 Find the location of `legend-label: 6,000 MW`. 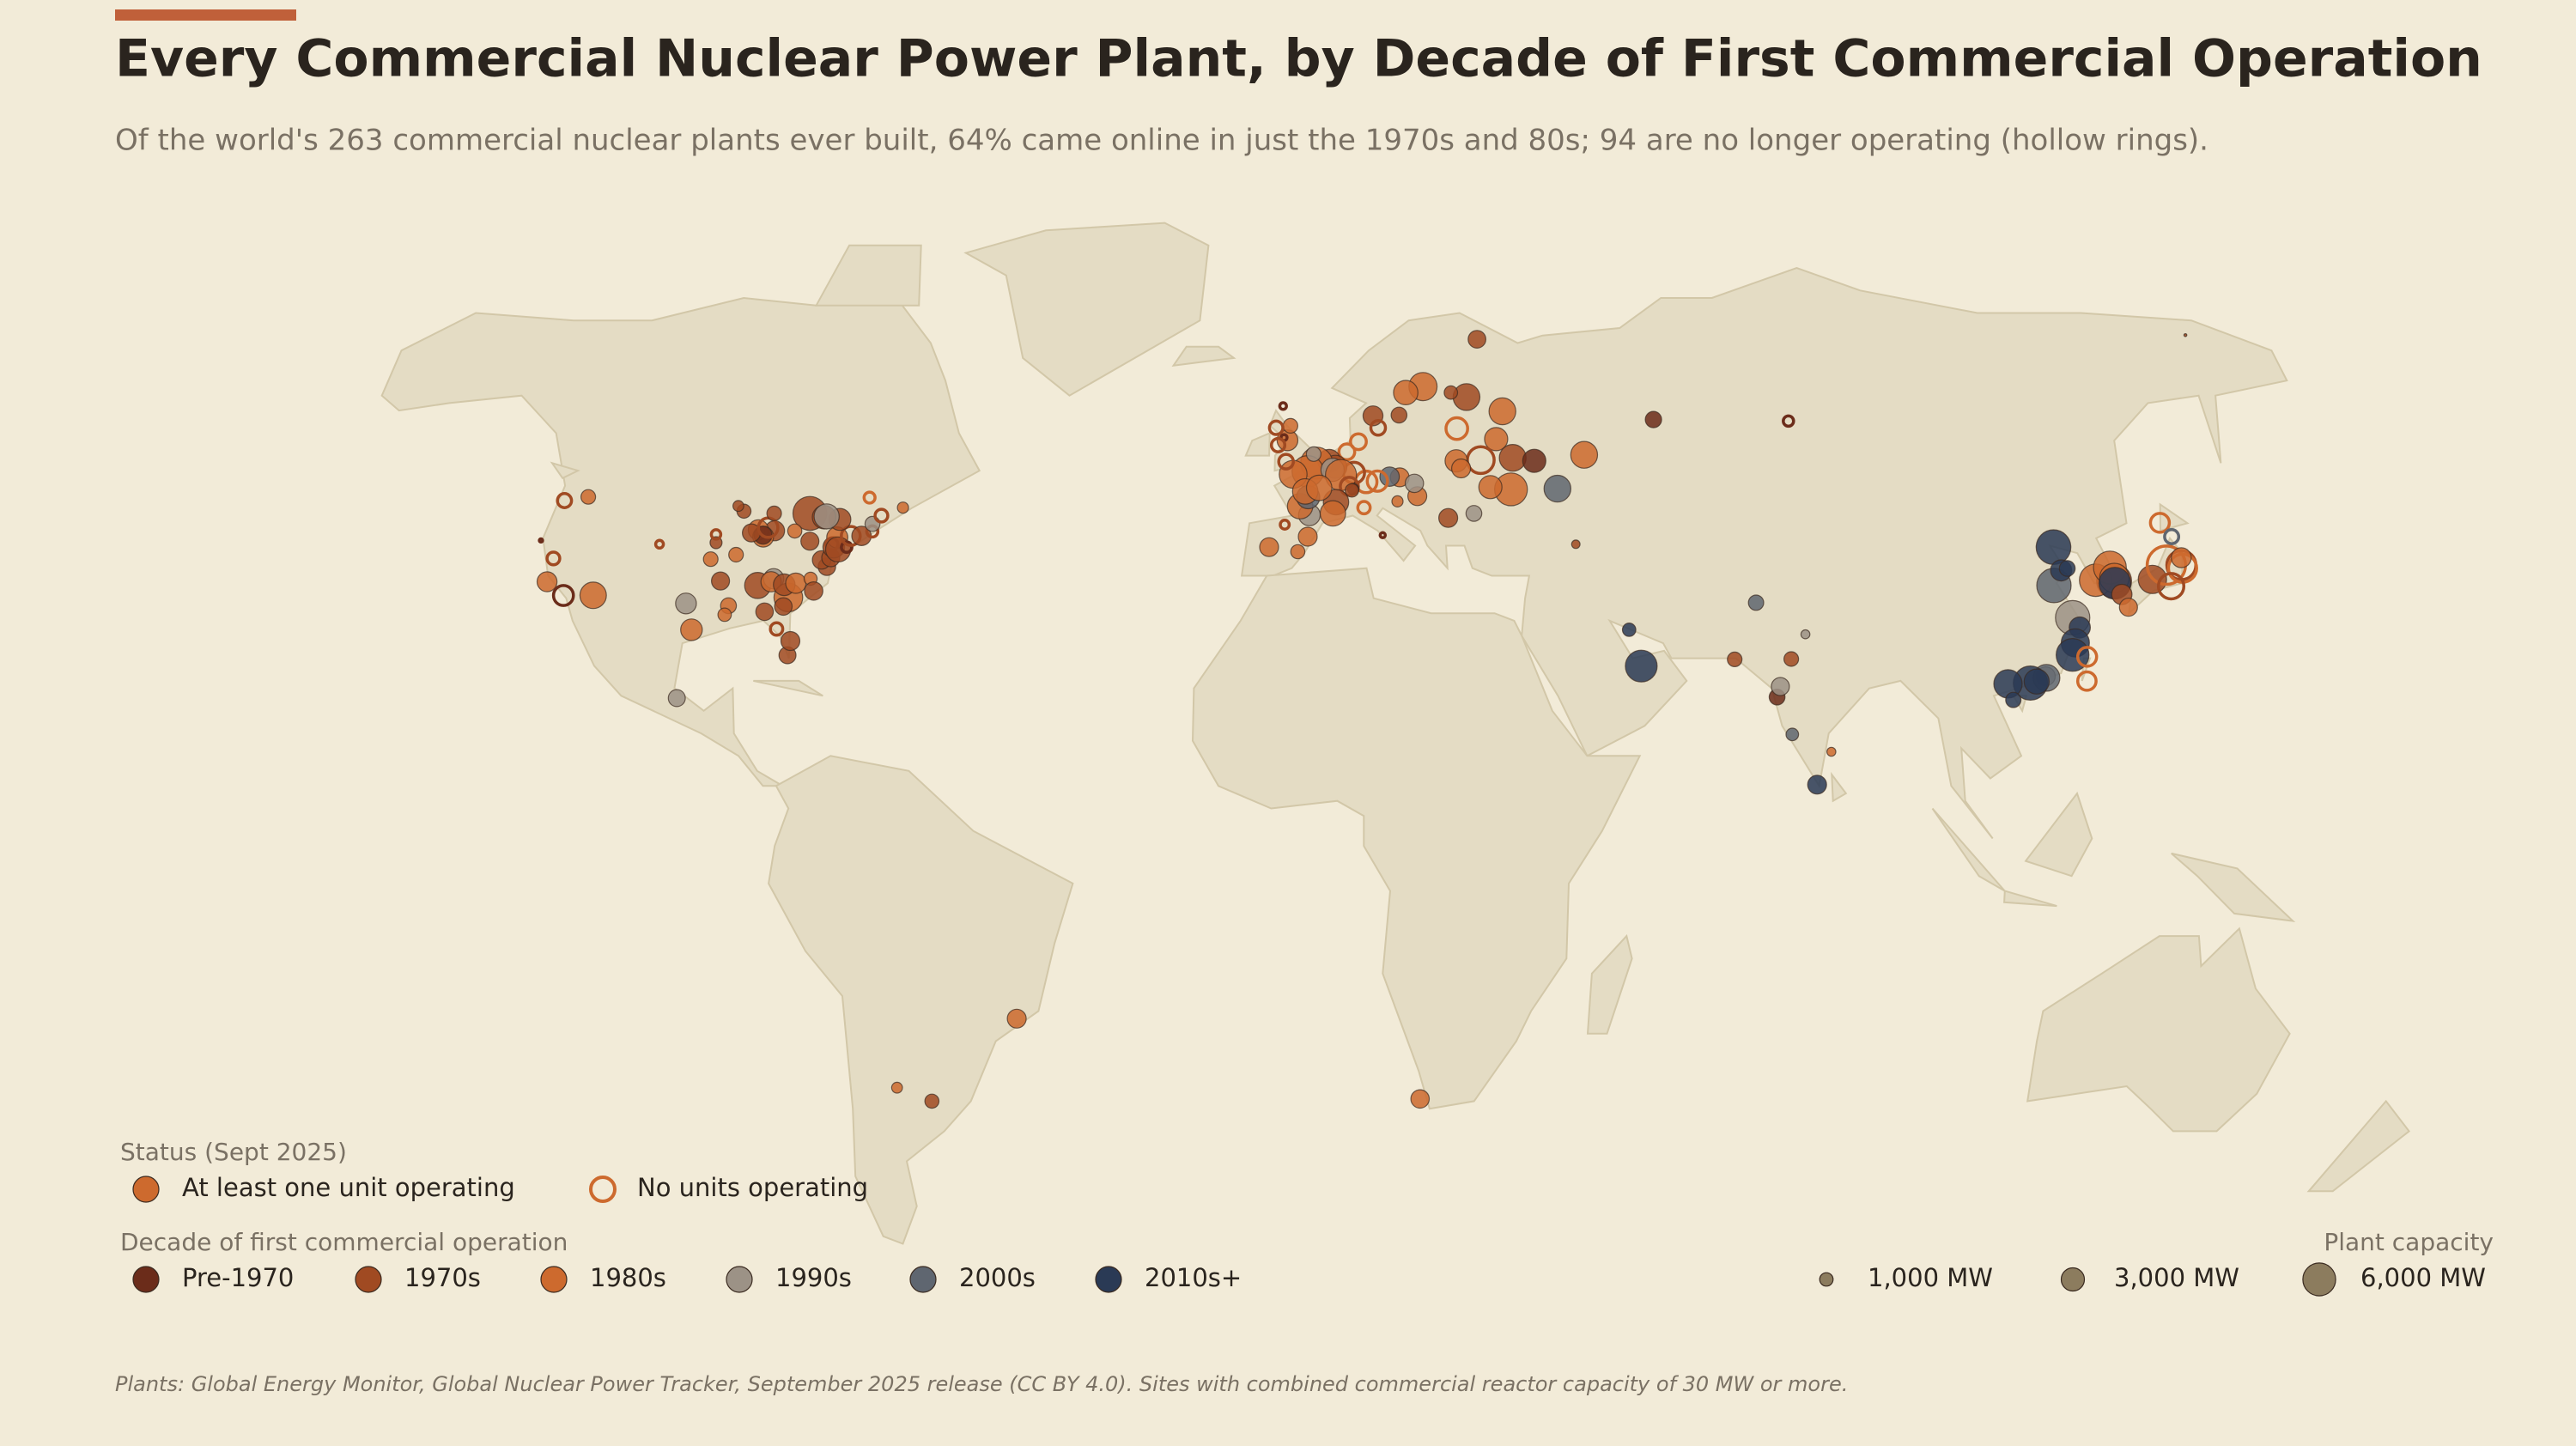

legend-label: 6,000 MW is located at coordinates (2423, 1277).